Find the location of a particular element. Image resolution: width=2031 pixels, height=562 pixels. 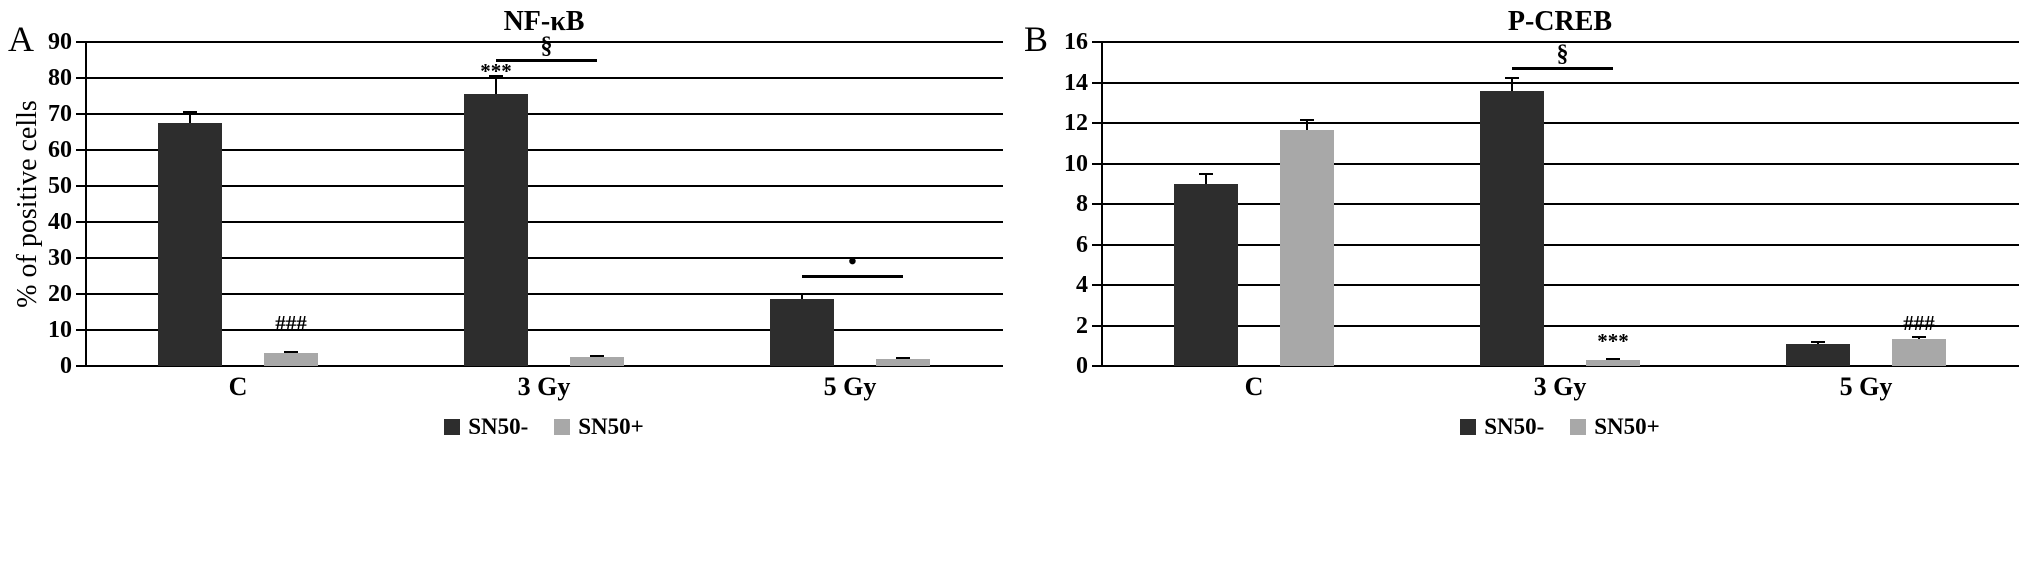

y-axis-label: % of positive cells is located at coordinates (27, 204).